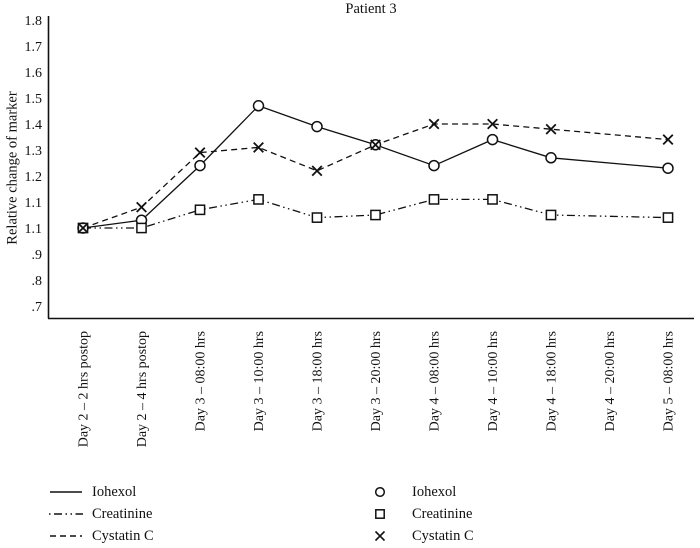 Image resolution: width=700 pixels, height=548 pixels. What do you see at coordinates (66, 536) in the screenshot?
I see `dashed-line-sample-icon` at bounding box center [66, 536].